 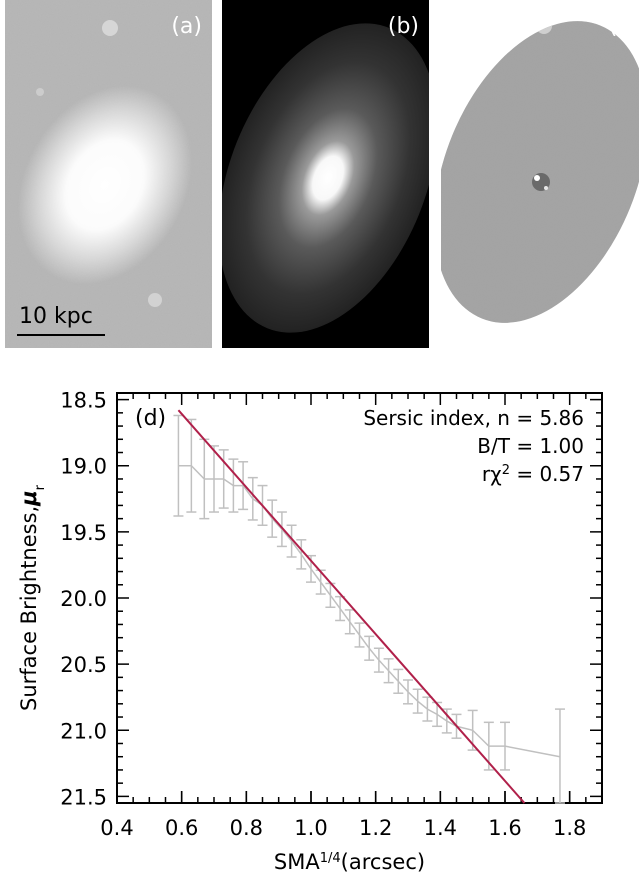 What do you see at coordinates (83, 665) in the screenshot?
I see `y-tick-label: 20.5` at bounding box center [83, 665].